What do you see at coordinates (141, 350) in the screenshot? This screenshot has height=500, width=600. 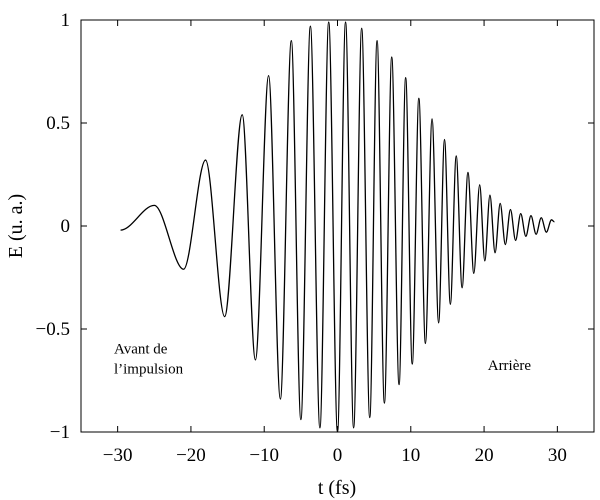 I see `annotation-text: Avant de` at bounding box center [141, 350].